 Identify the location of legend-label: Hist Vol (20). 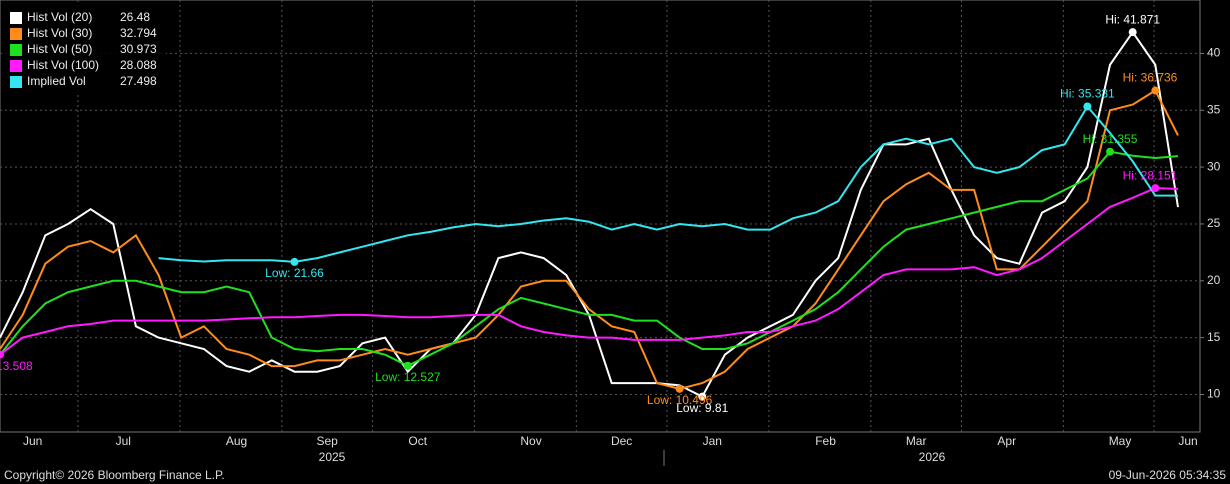
(59, 17).